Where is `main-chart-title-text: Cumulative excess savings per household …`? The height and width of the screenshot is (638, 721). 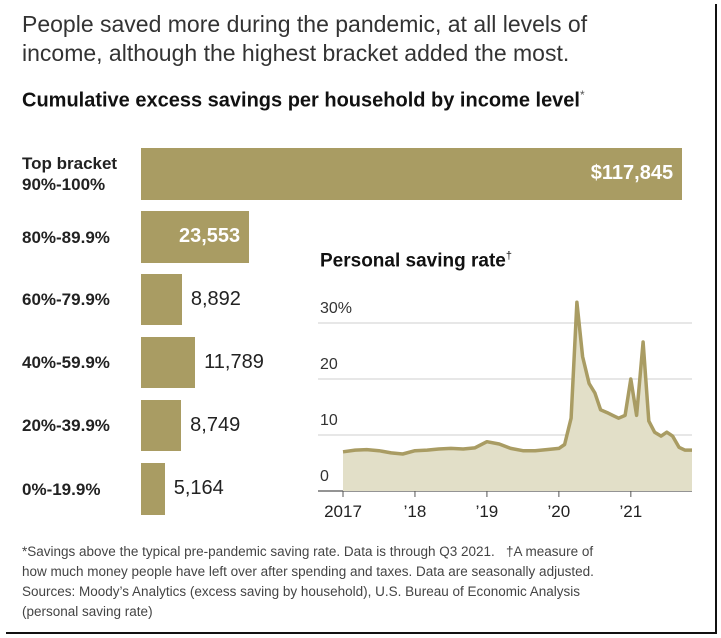
main-chart-title-text: Cumulative excess savings per household … is located at coordinates (301, 100).